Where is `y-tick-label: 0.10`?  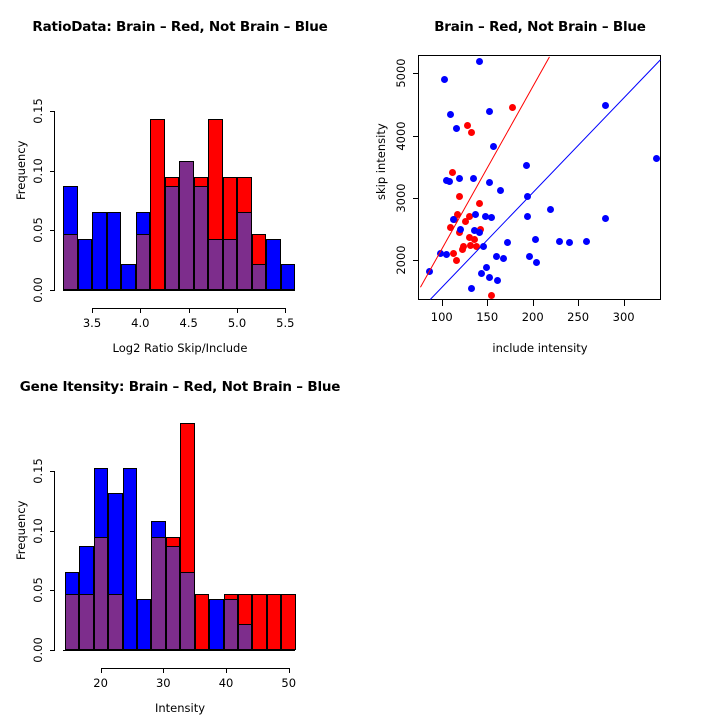
y-tick-label: 0.10 is located at coordinates (38, 170).